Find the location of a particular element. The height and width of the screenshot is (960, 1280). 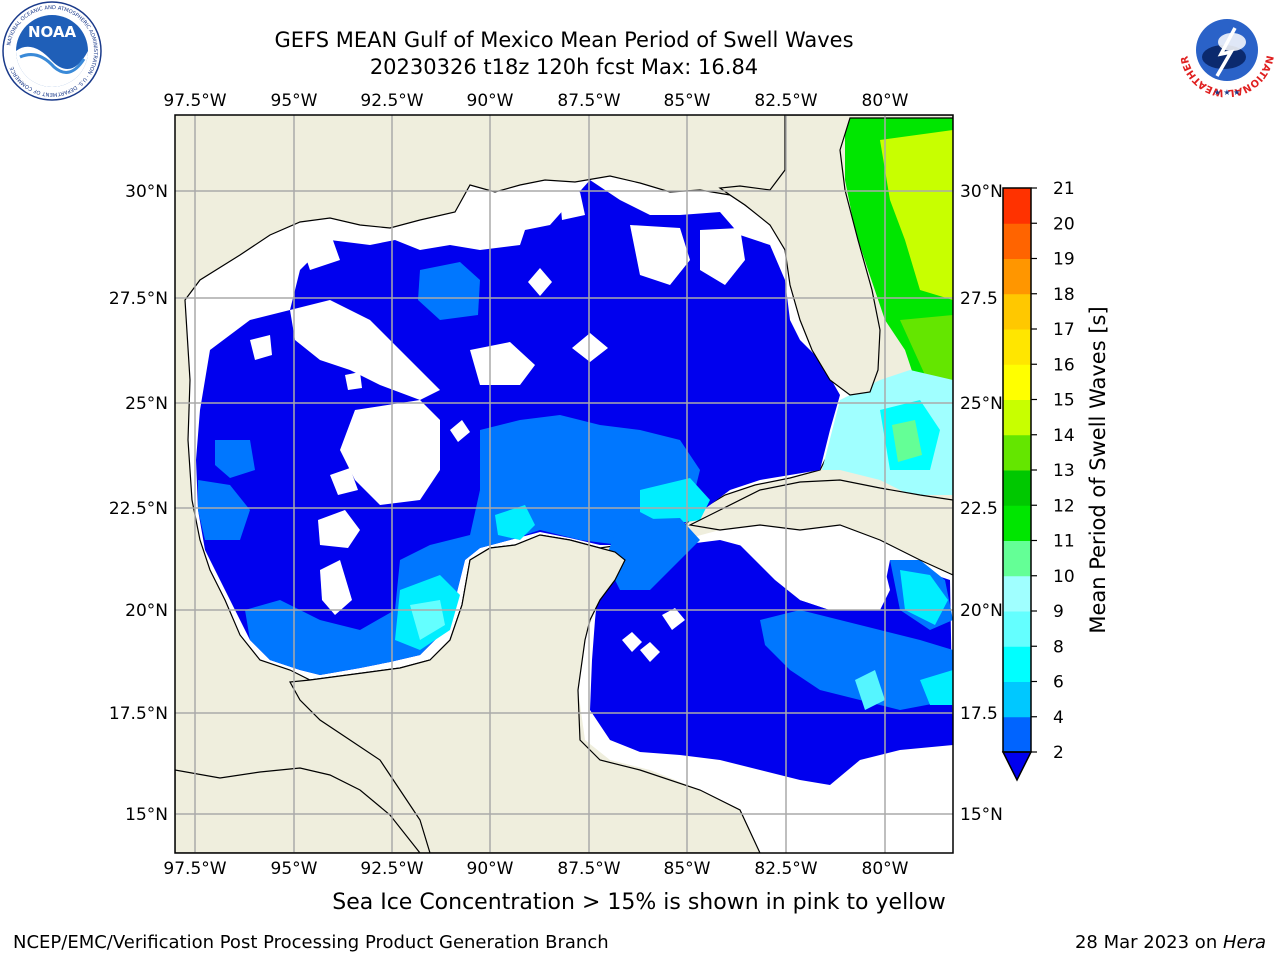

colorbar-extend-triangle is located at coordinates (1017, 766).